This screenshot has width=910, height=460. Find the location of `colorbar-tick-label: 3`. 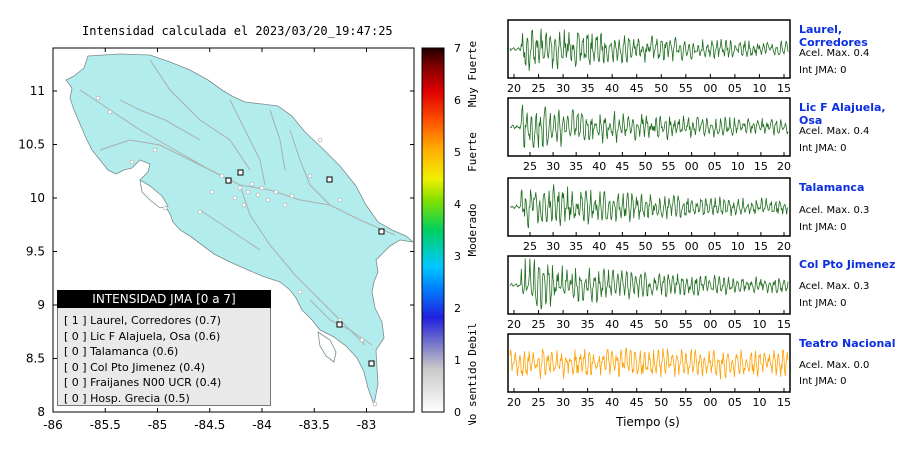

colorbar-tick-label: 3 is located at coordinates (457, 256).